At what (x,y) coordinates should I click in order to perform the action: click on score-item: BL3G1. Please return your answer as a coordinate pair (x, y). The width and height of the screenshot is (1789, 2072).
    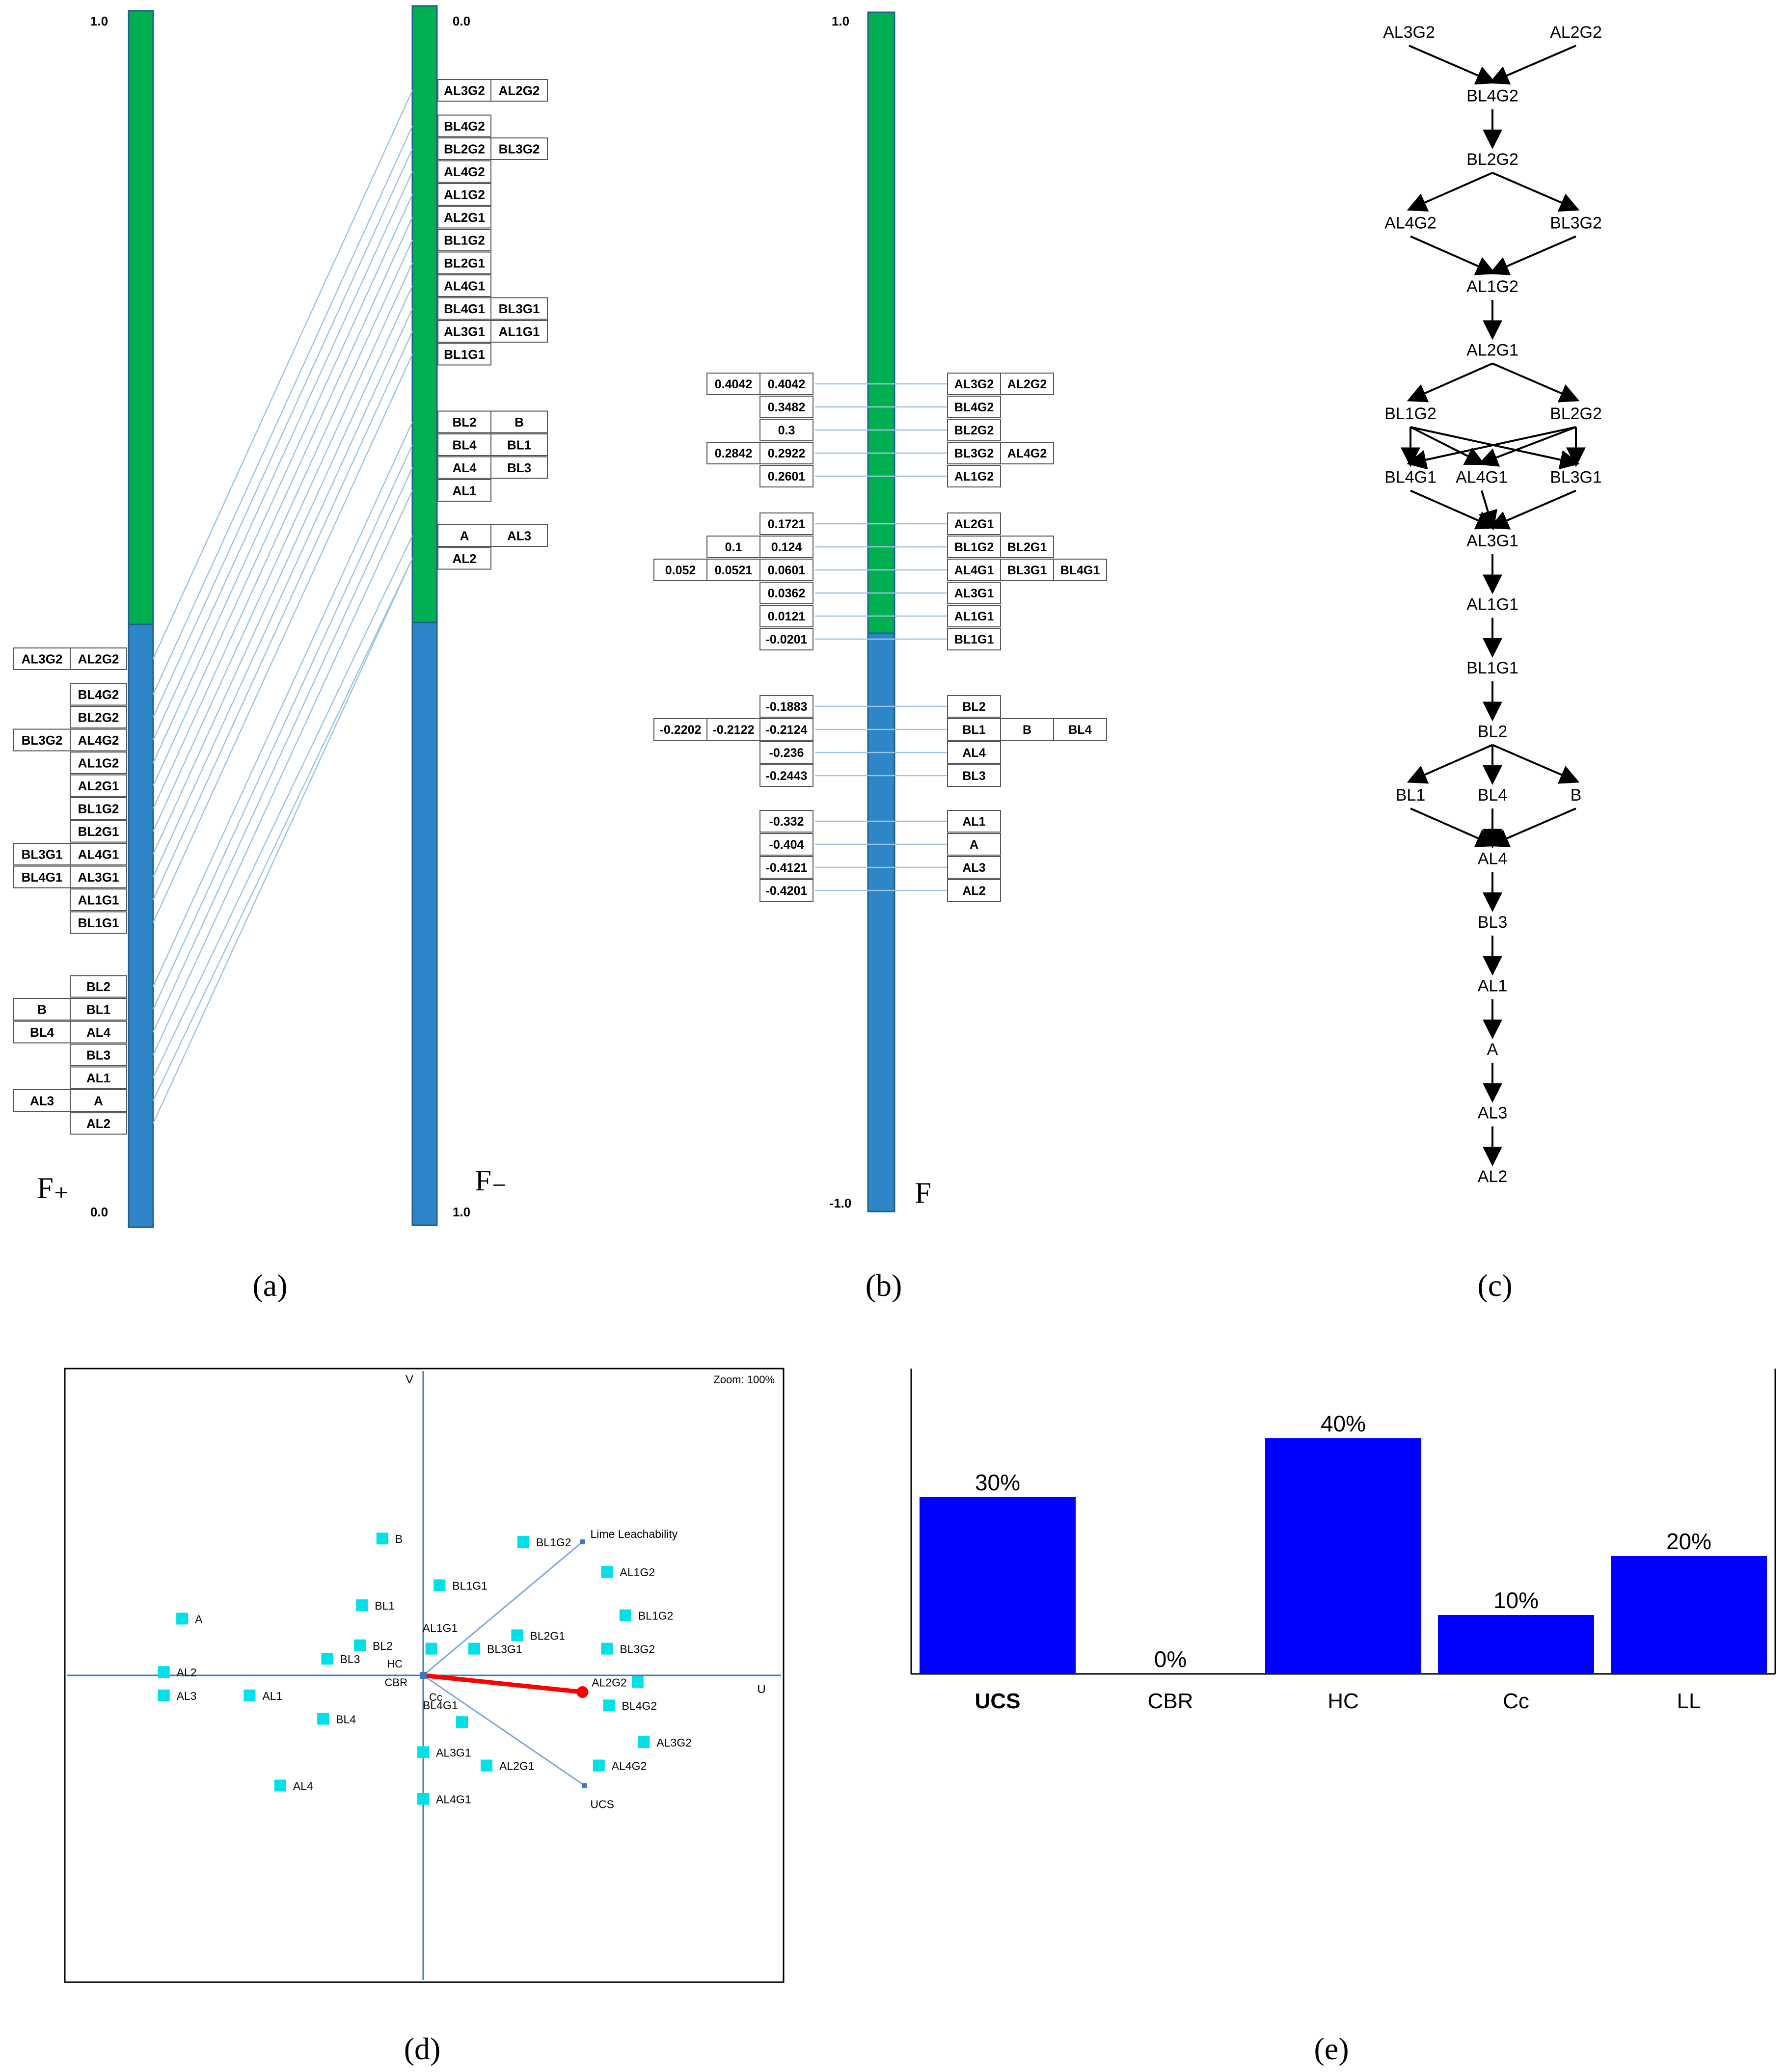
    Looking at the image, I should click on (1027, 570).